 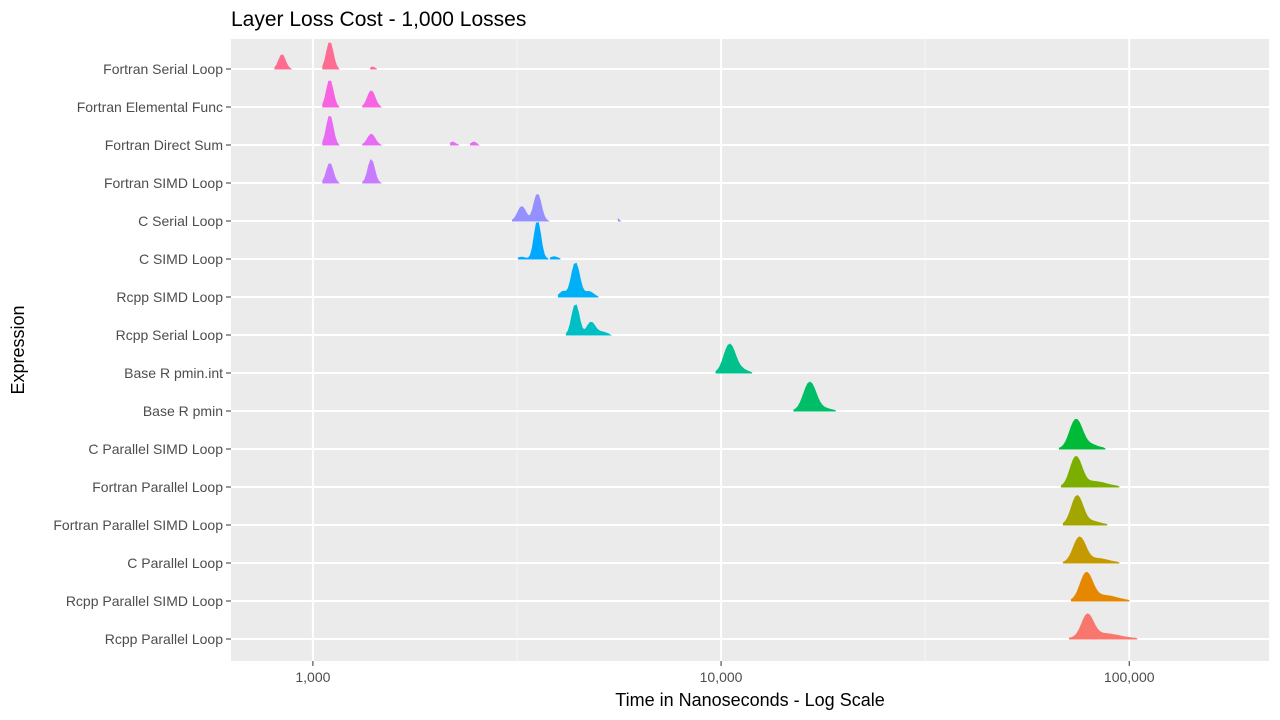 I want to click on x-tick-label: 100,000, so click(x=1129, y=677).